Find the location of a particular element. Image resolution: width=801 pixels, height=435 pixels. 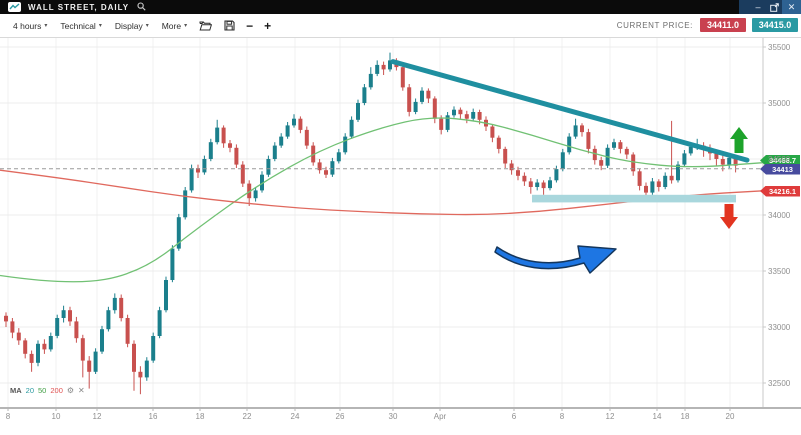

time-axis-label: 14 is located at coordinates (657, 416).